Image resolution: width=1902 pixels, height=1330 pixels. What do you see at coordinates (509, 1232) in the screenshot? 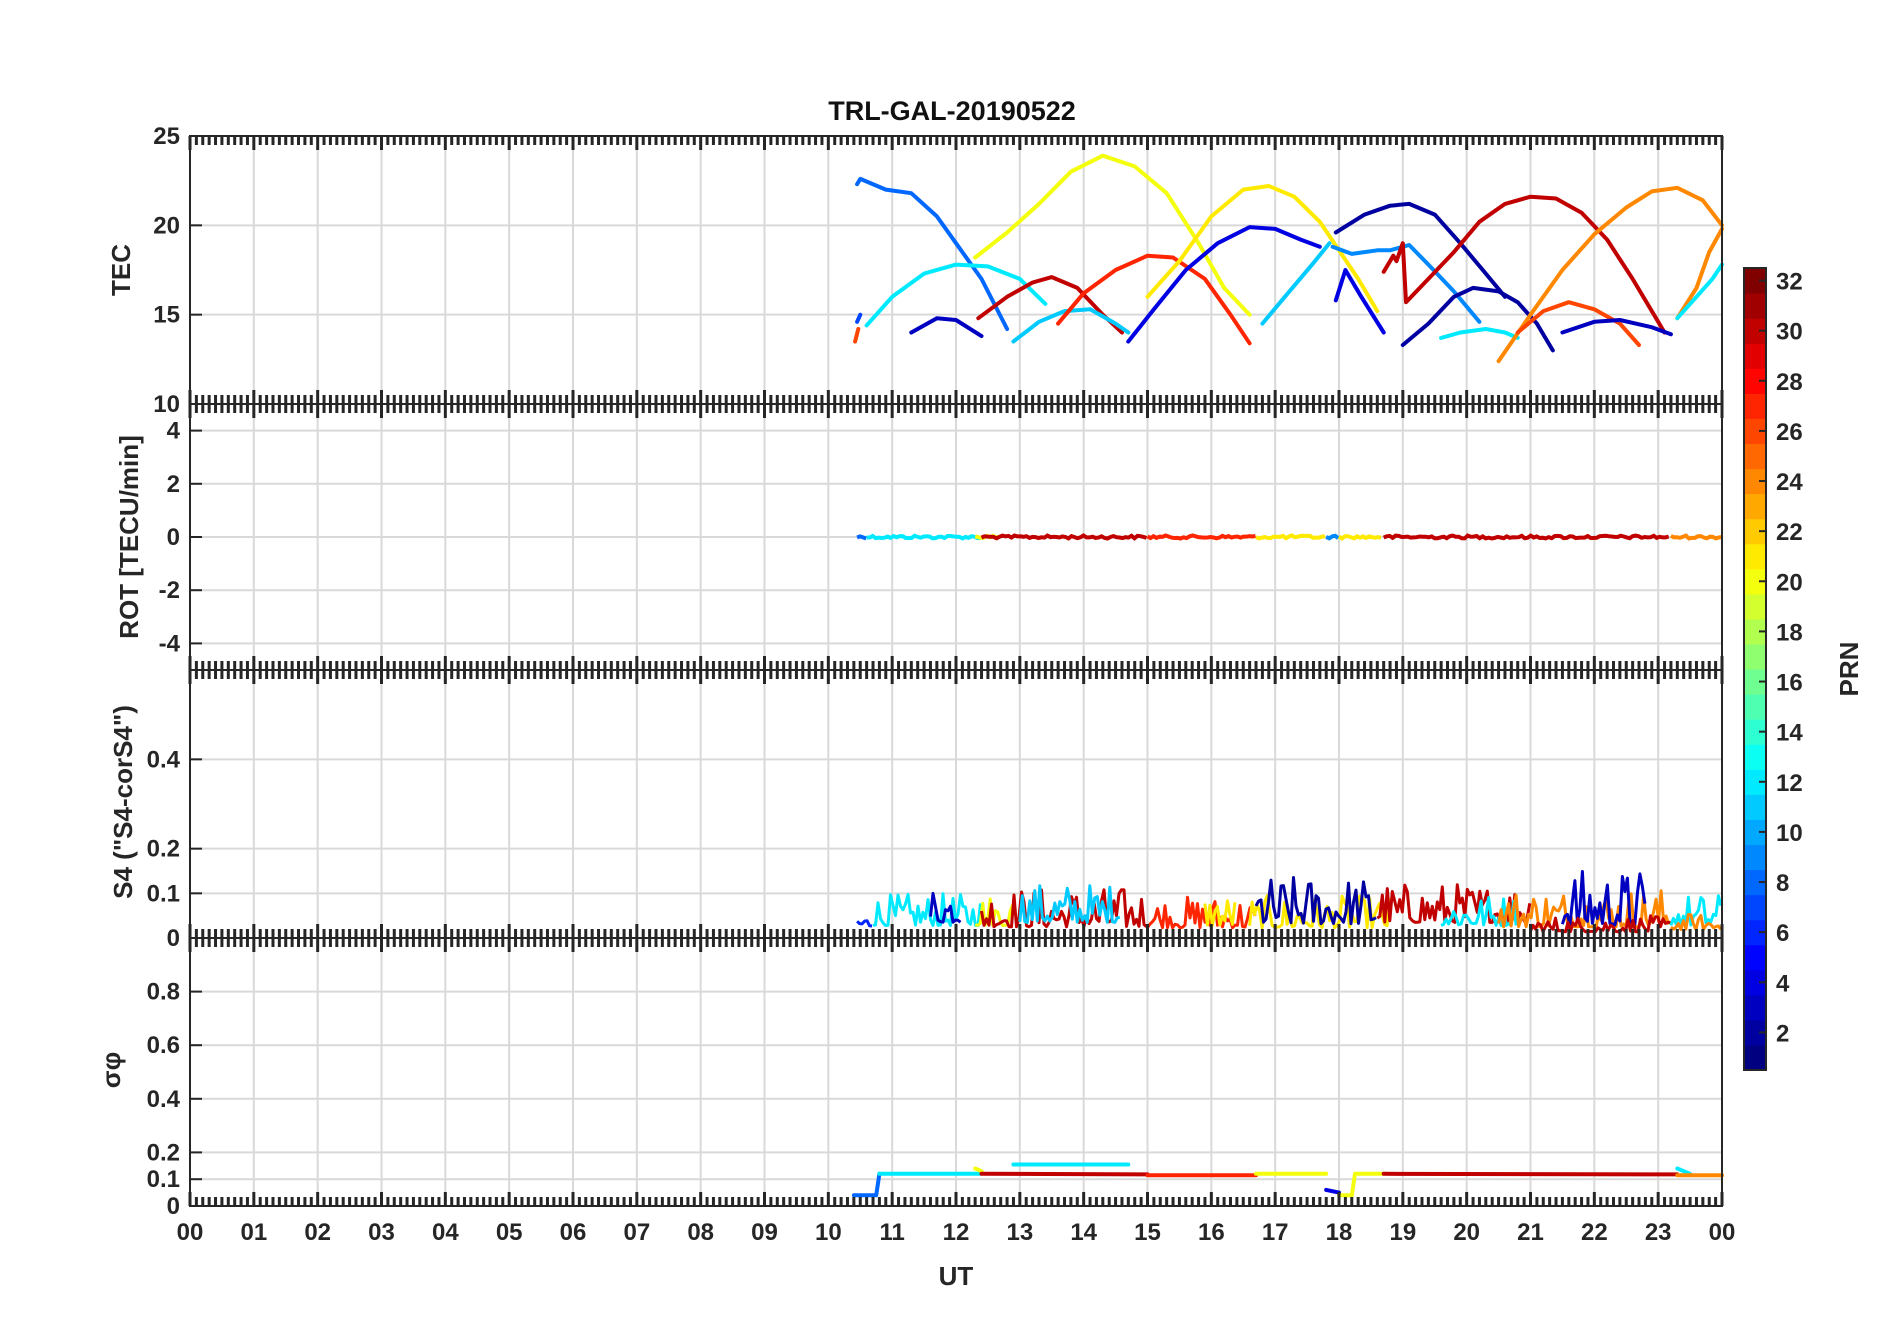
I see `x-tick-label: 05` at bounding box center [509, 1232].